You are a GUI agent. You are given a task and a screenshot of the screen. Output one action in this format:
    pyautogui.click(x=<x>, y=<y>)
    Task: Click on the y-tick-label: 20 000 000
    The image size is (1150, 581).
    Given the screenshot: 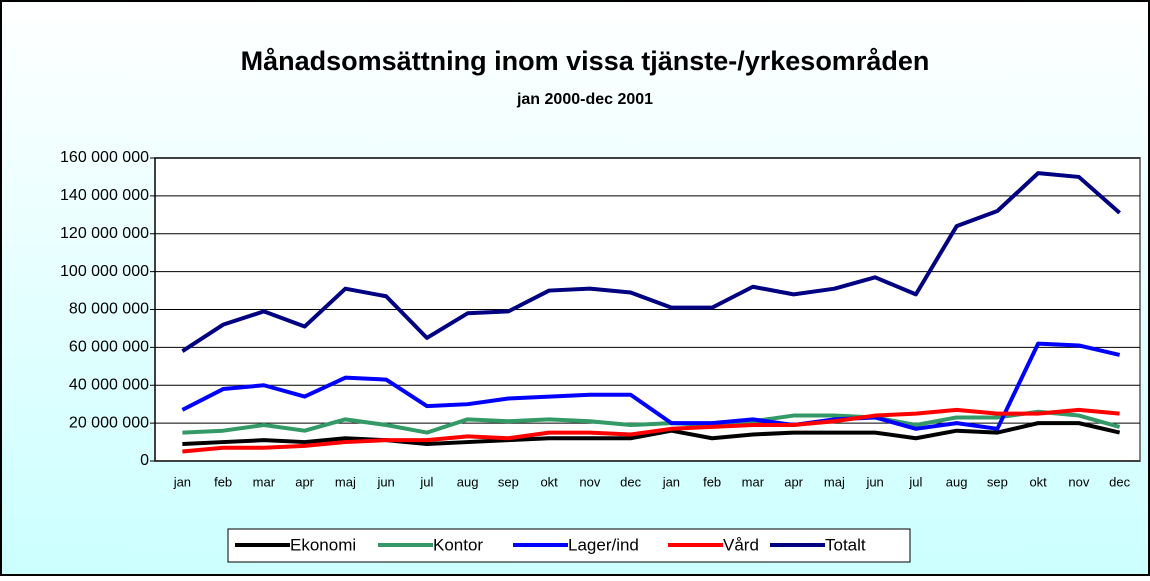 What is the action you would take?
    pyautogui.click(x=109, y=422)
    